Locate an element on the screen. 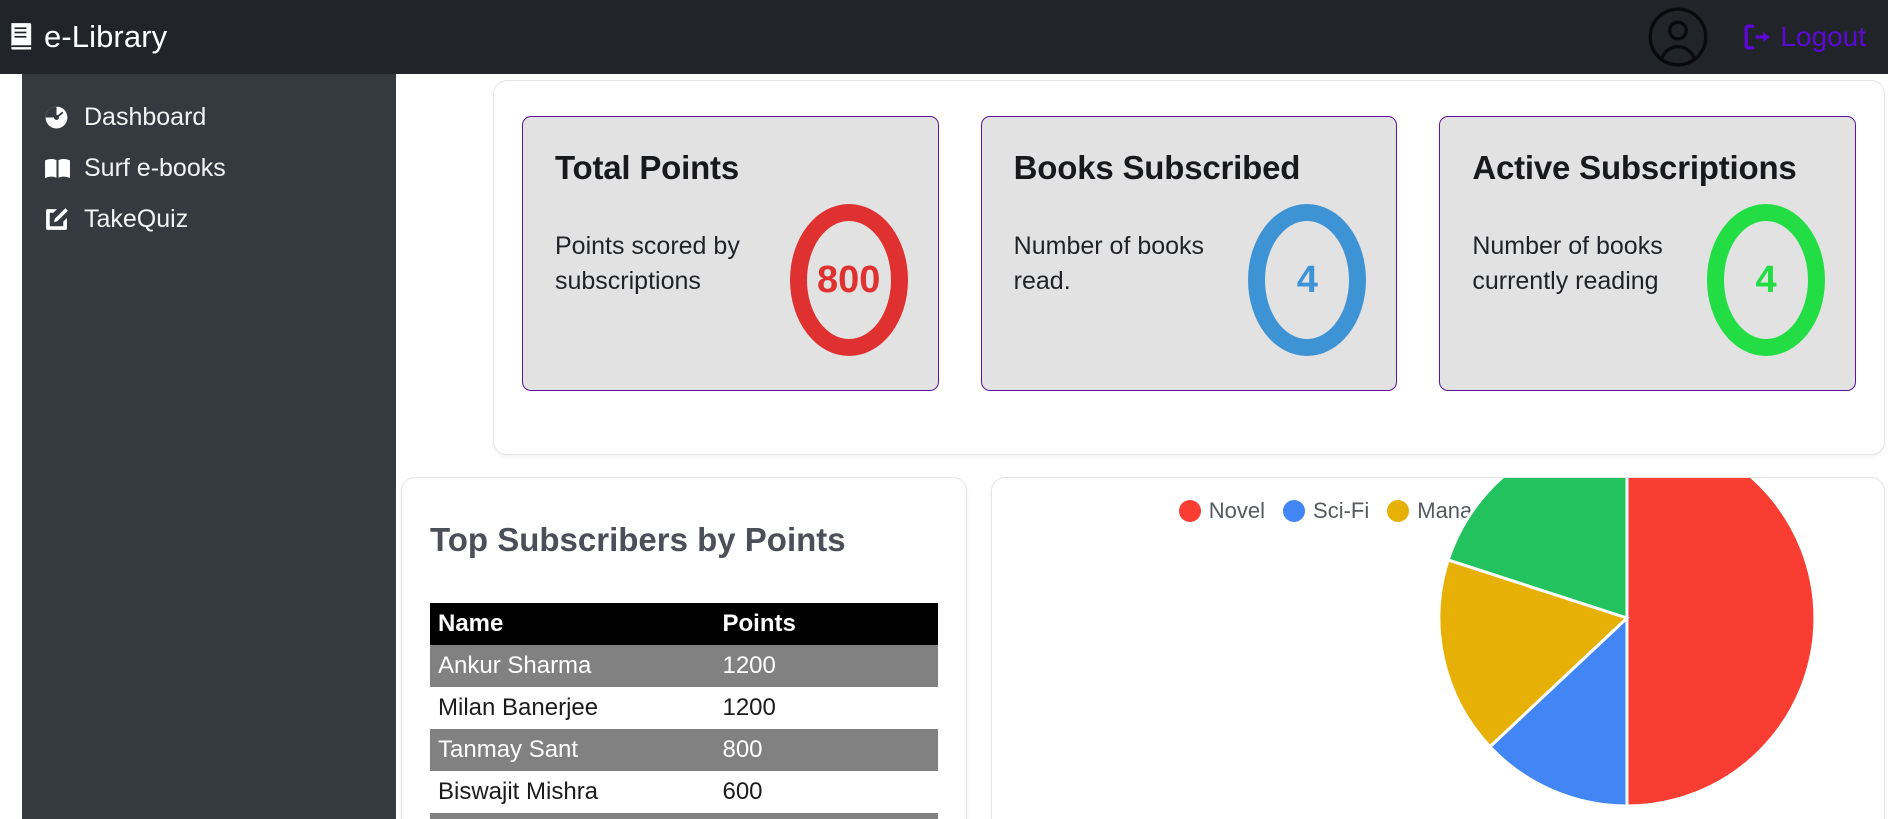 The height and width of the screenshot is (819, 1888). stat-description: Points scored by subscriptions is located at coordinates (647, 263).